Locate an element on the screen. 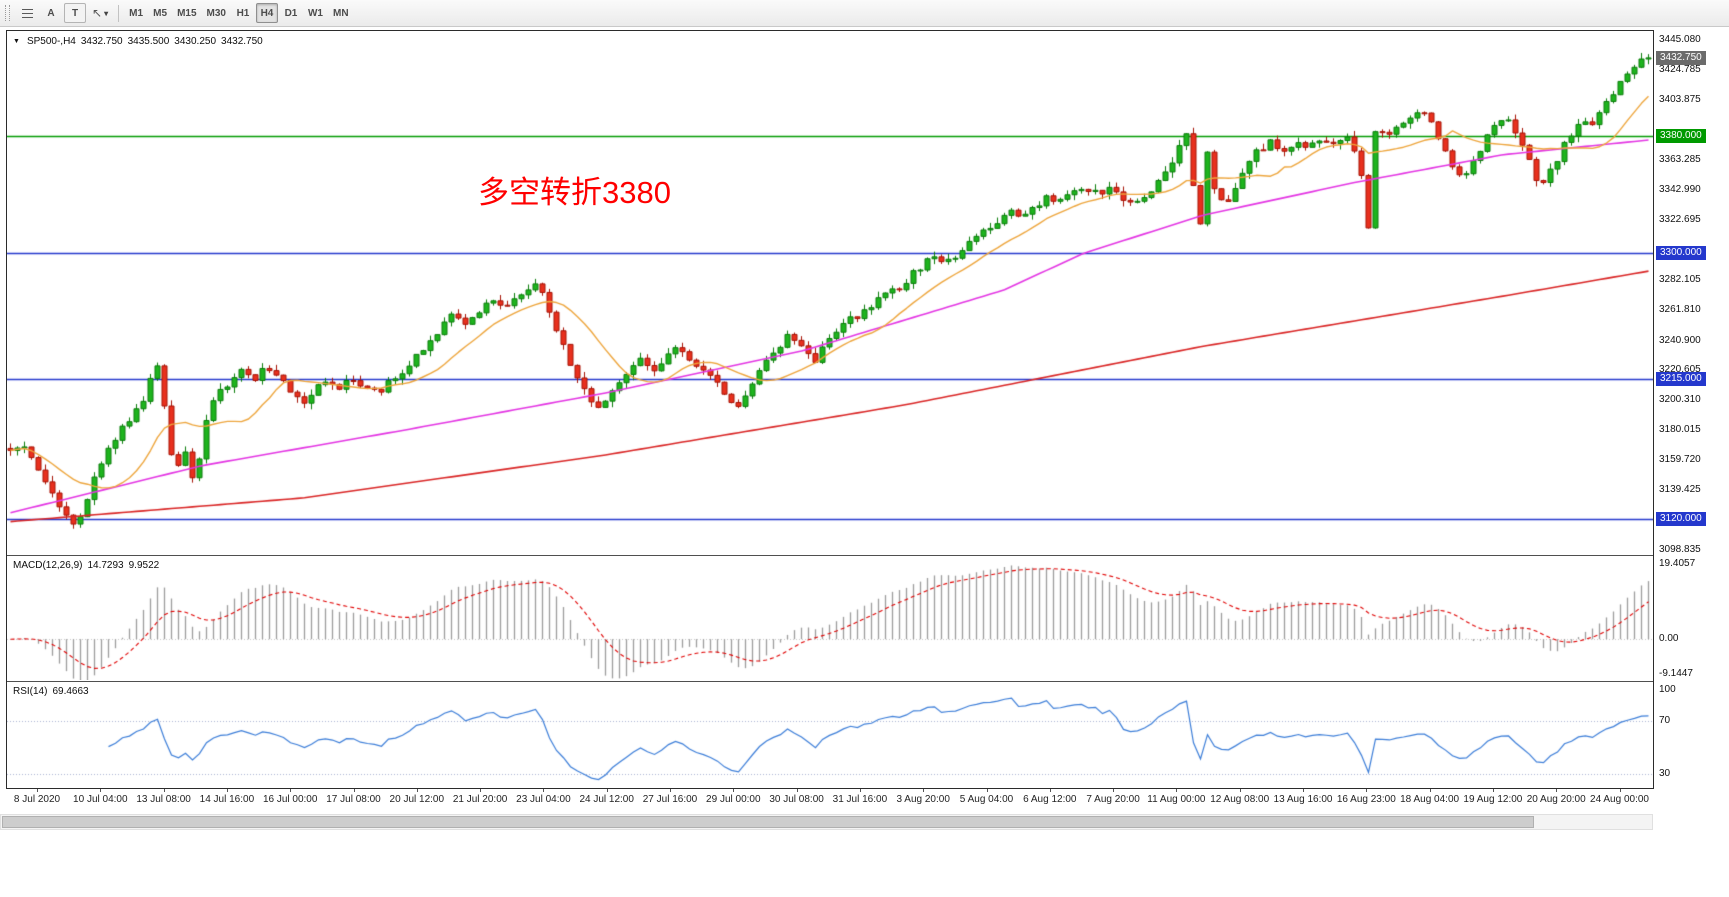  time-axis-label: 24 Jul 12:00 is located at coordinates (606, 799).